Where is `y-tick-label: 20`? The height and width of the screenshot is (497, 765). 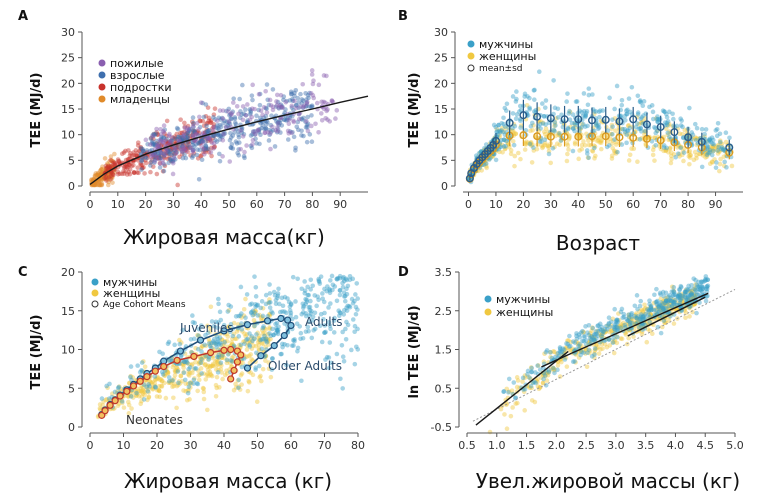
y-tick-label: 20 is located at coordinates (68, 83).